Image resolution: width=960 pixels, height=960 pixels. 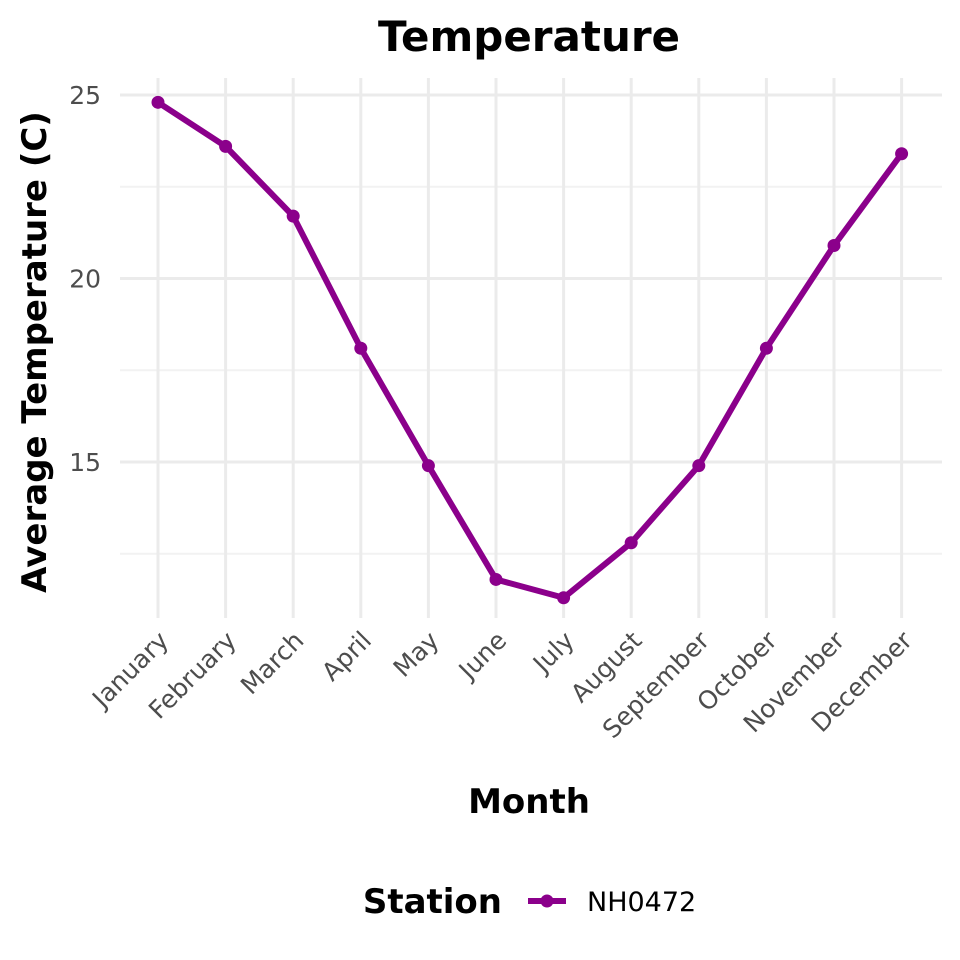 I want to click on y-tick-label: 15, so click(x=85, y=462).